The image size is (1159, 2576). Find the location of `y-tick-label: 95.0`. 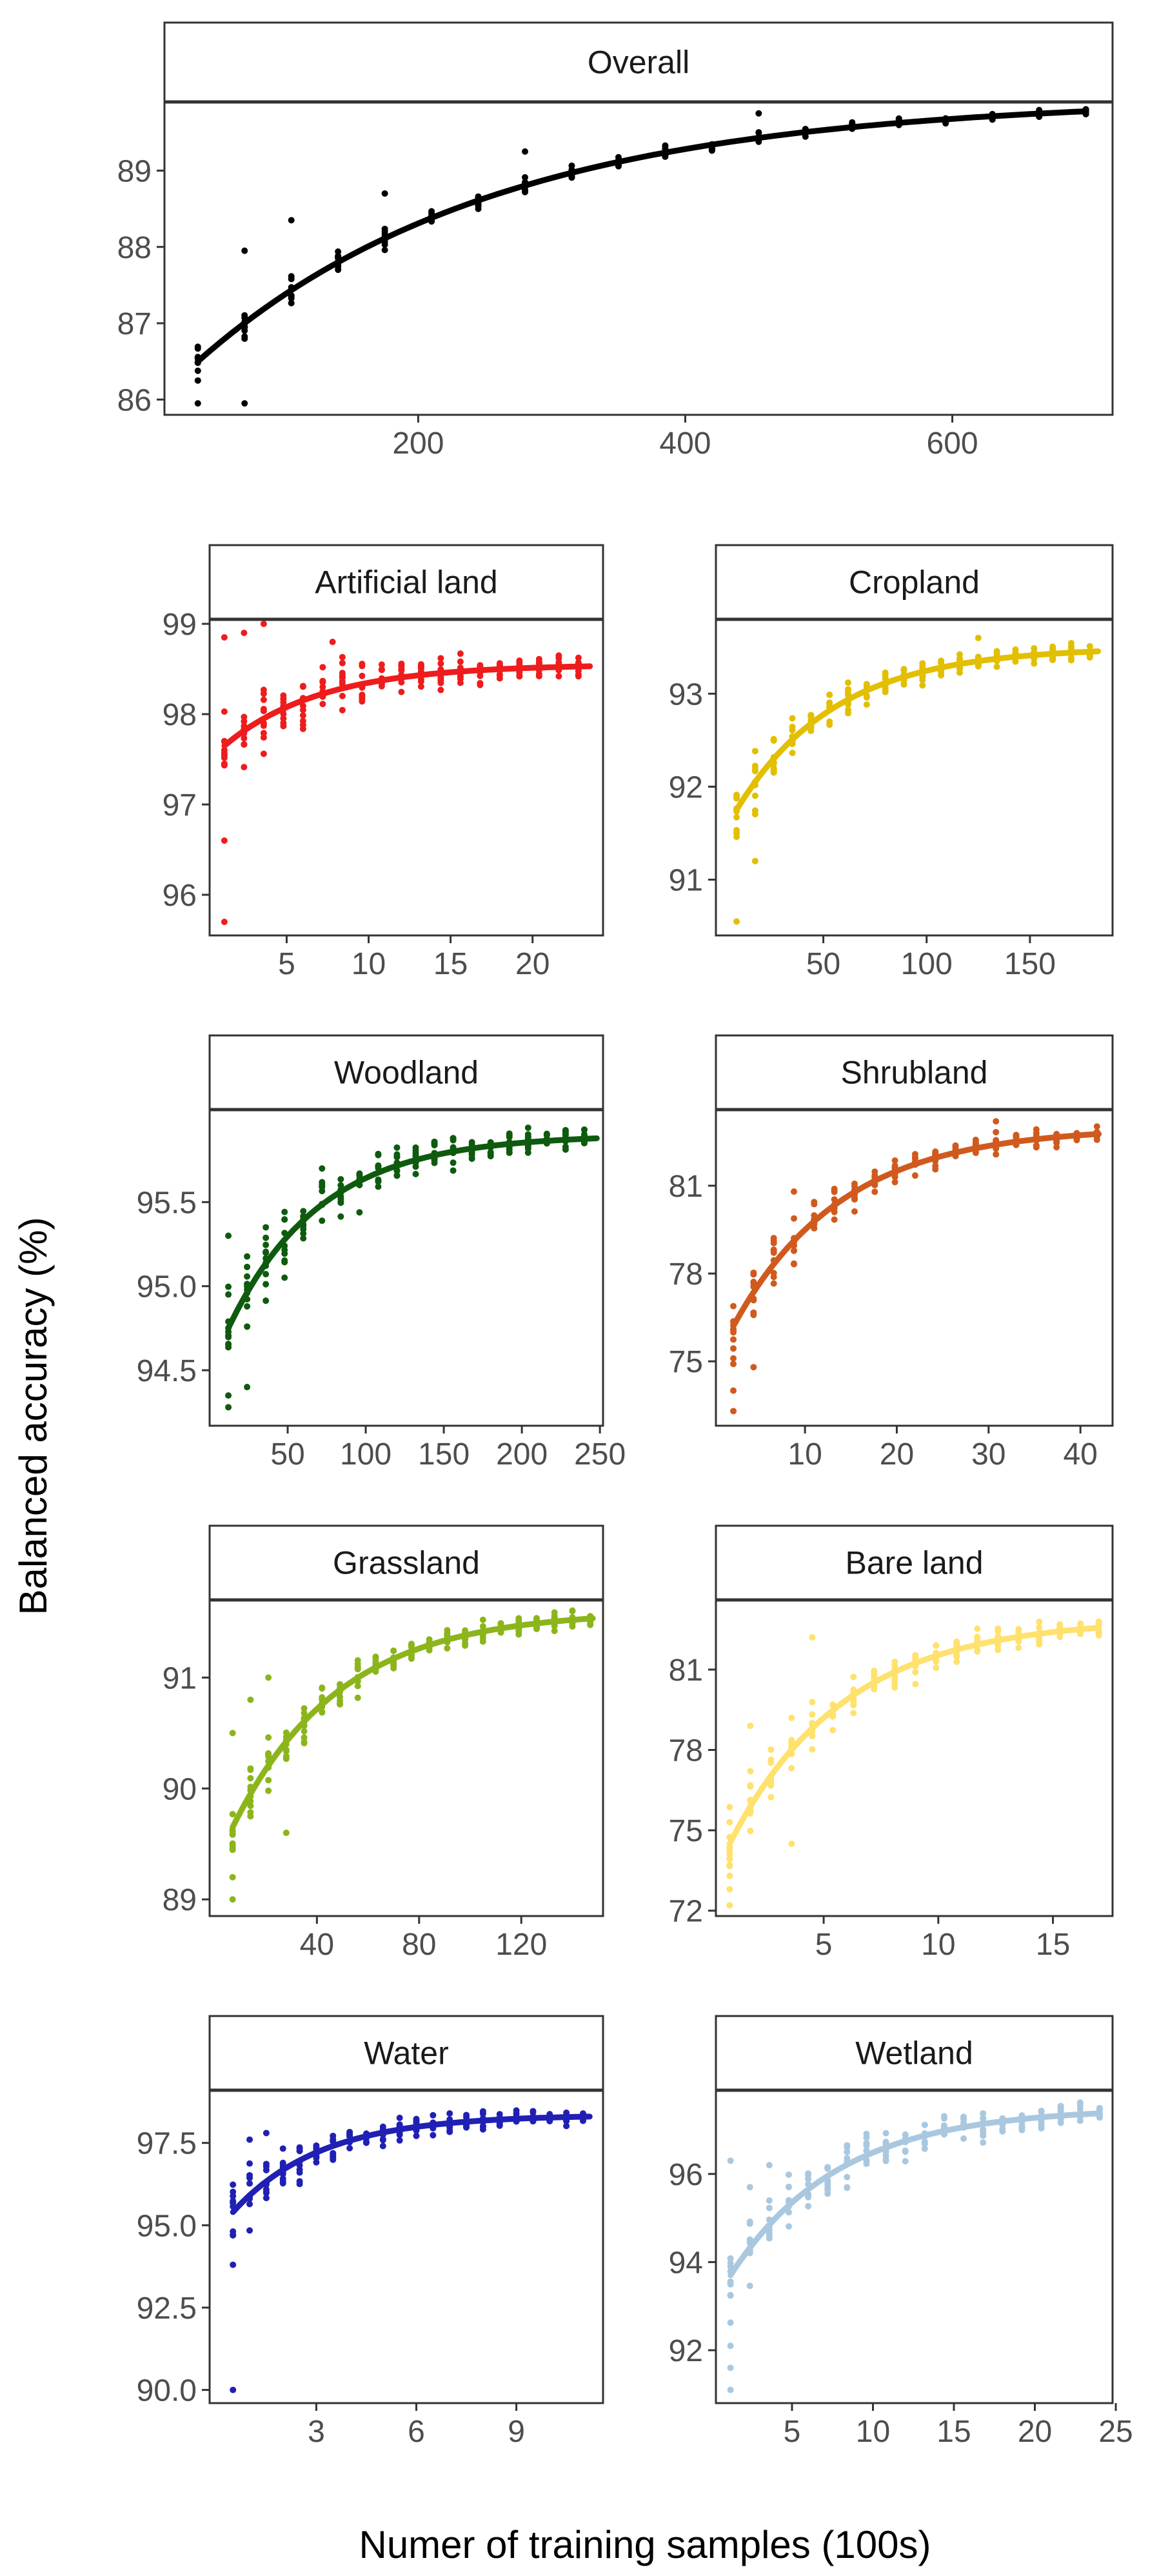

y-tick-label: 95.0 is located at coordinates (167, 1287).